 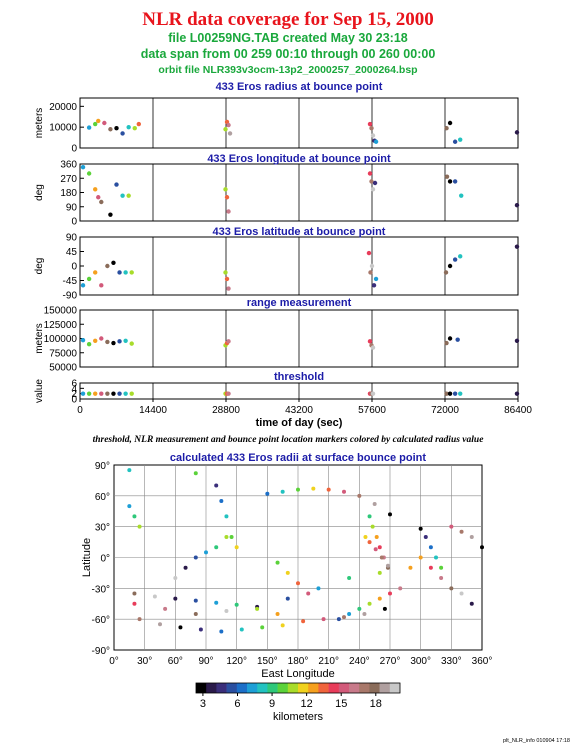 What do you see at coordinates (68, 193) in the screenshot?
I see `y-tick-label: 180` at bounding box center [68, 193].